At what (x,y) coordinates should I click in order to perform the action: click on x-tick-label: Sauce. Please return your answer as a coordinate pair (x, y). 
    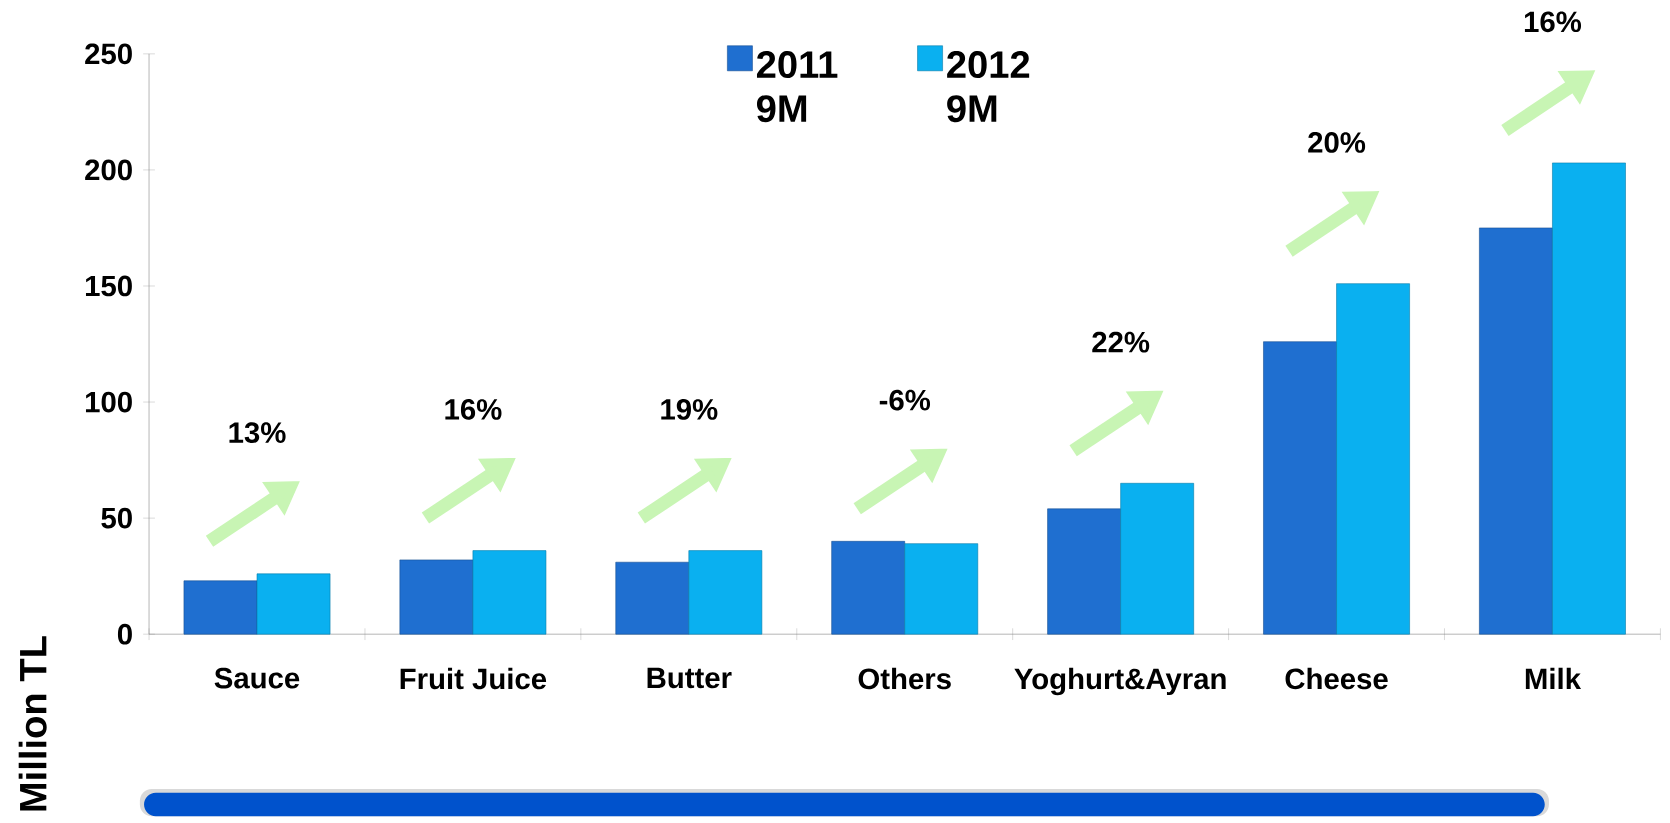
    Looking at the image, I should click on (257, 678).